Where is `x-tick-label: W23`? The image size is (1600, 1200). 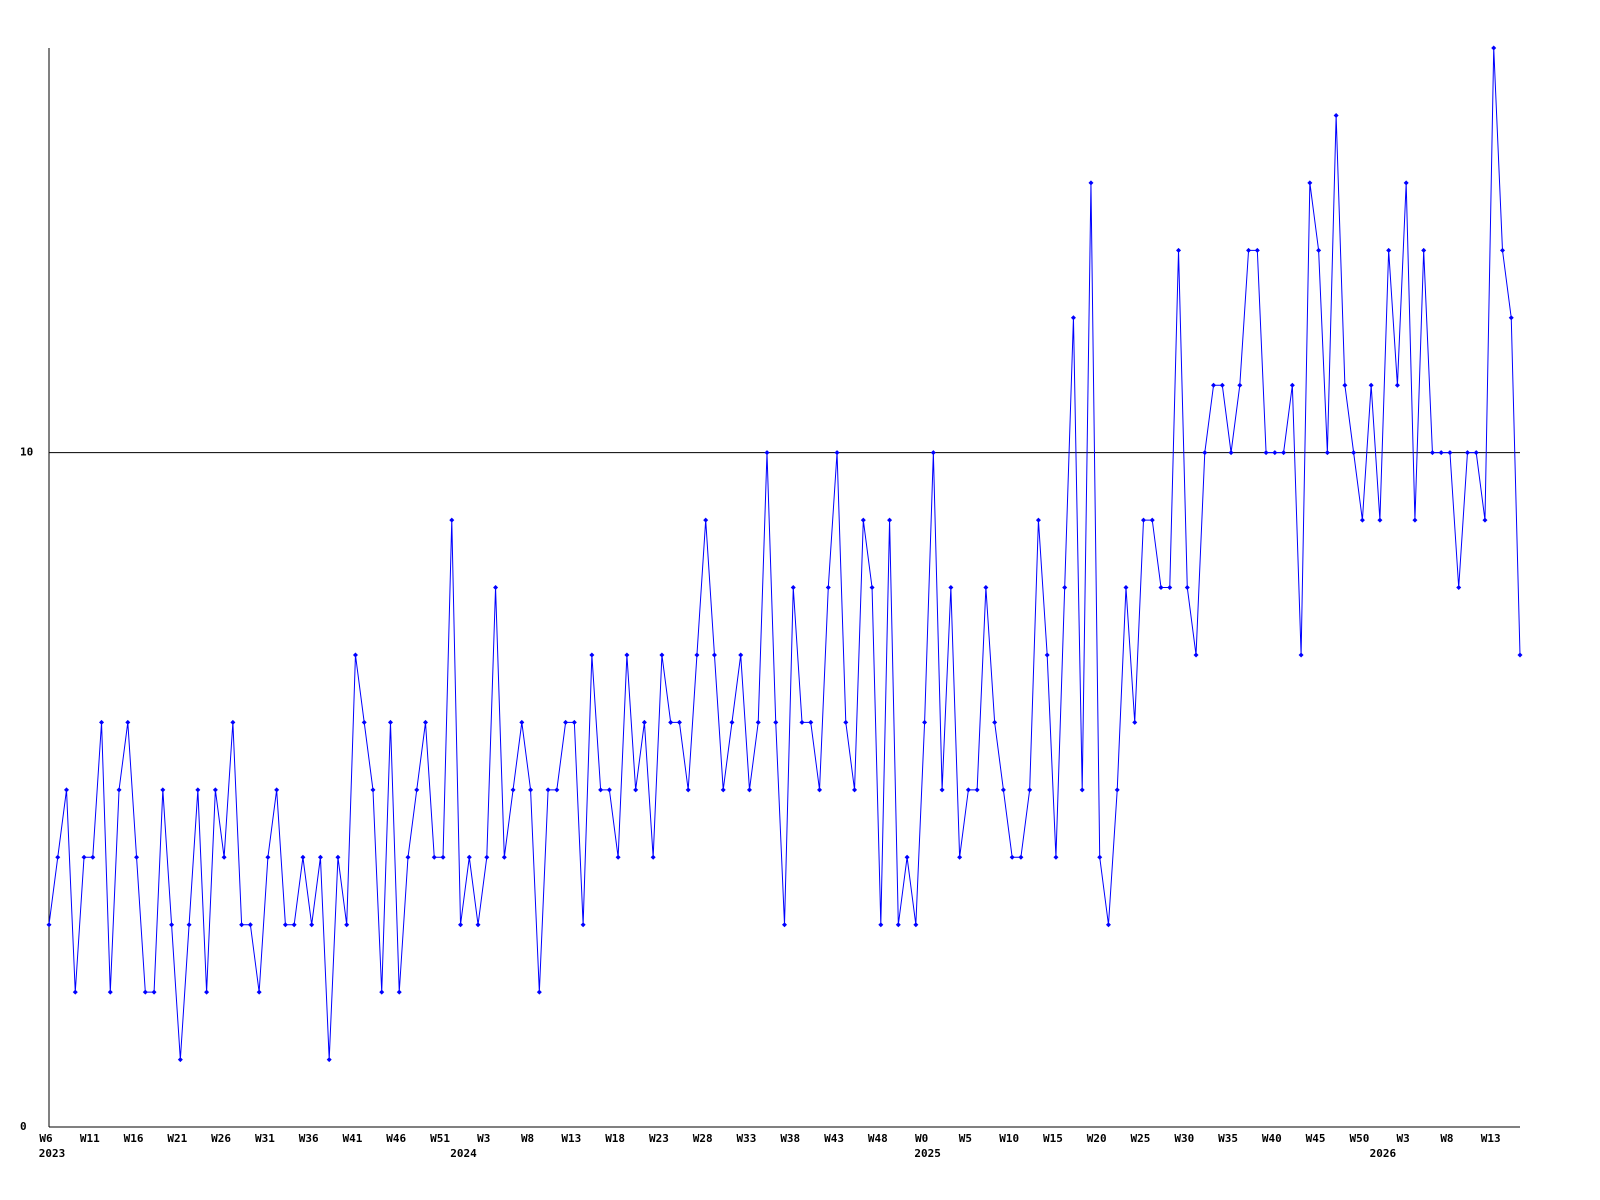
x-tick-label: W23 is located at coordinates (659, 1138).